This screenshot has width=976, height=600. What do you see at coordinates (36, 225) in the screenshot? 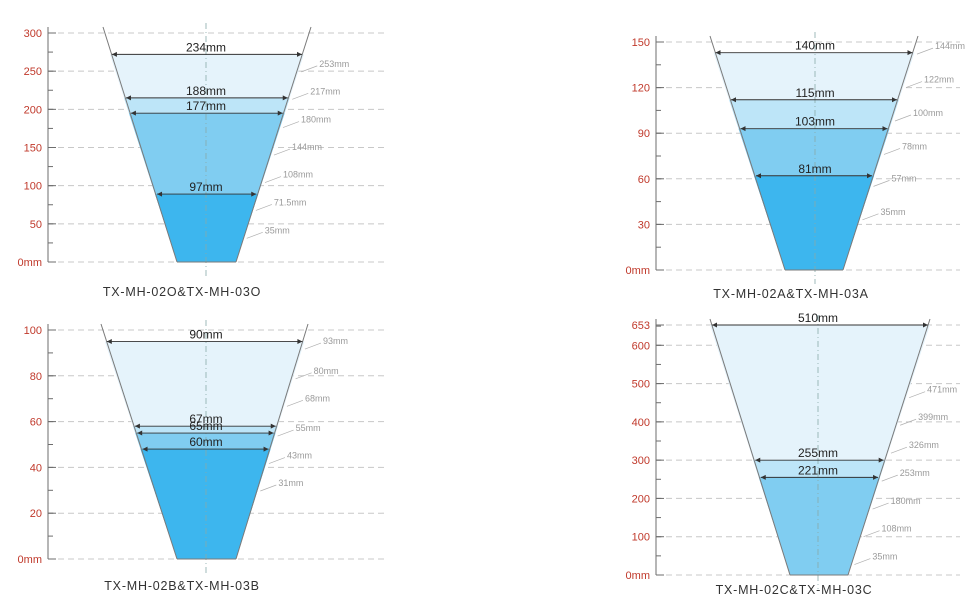
I see `y-tick-label: 50` at bounding box center [36, 225].